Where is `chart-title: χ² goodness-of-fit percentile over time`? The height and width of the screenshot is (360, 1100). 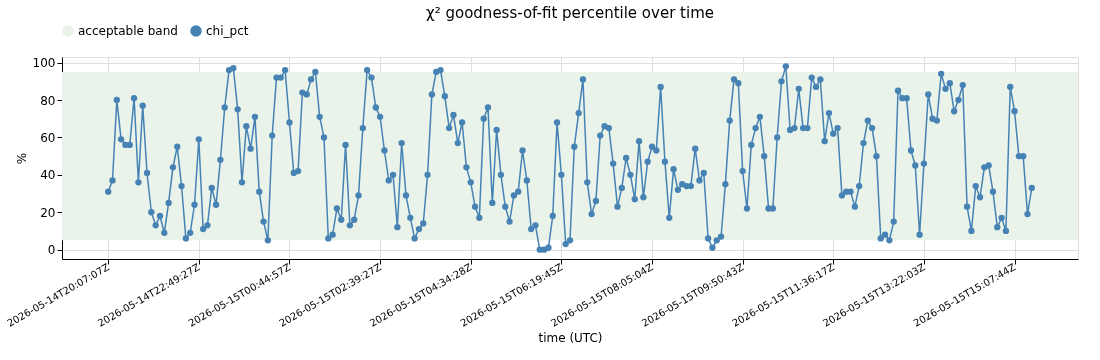
chart-title: χ² goodness-of-fit percentile over time is located at coordinates (570, 13).